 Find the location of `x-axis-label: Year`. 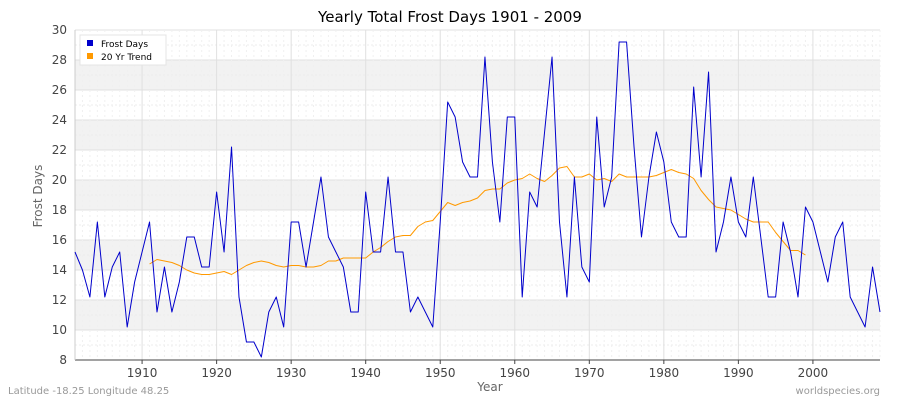

x-axis-label: Year is located at coordinates (489, 387).